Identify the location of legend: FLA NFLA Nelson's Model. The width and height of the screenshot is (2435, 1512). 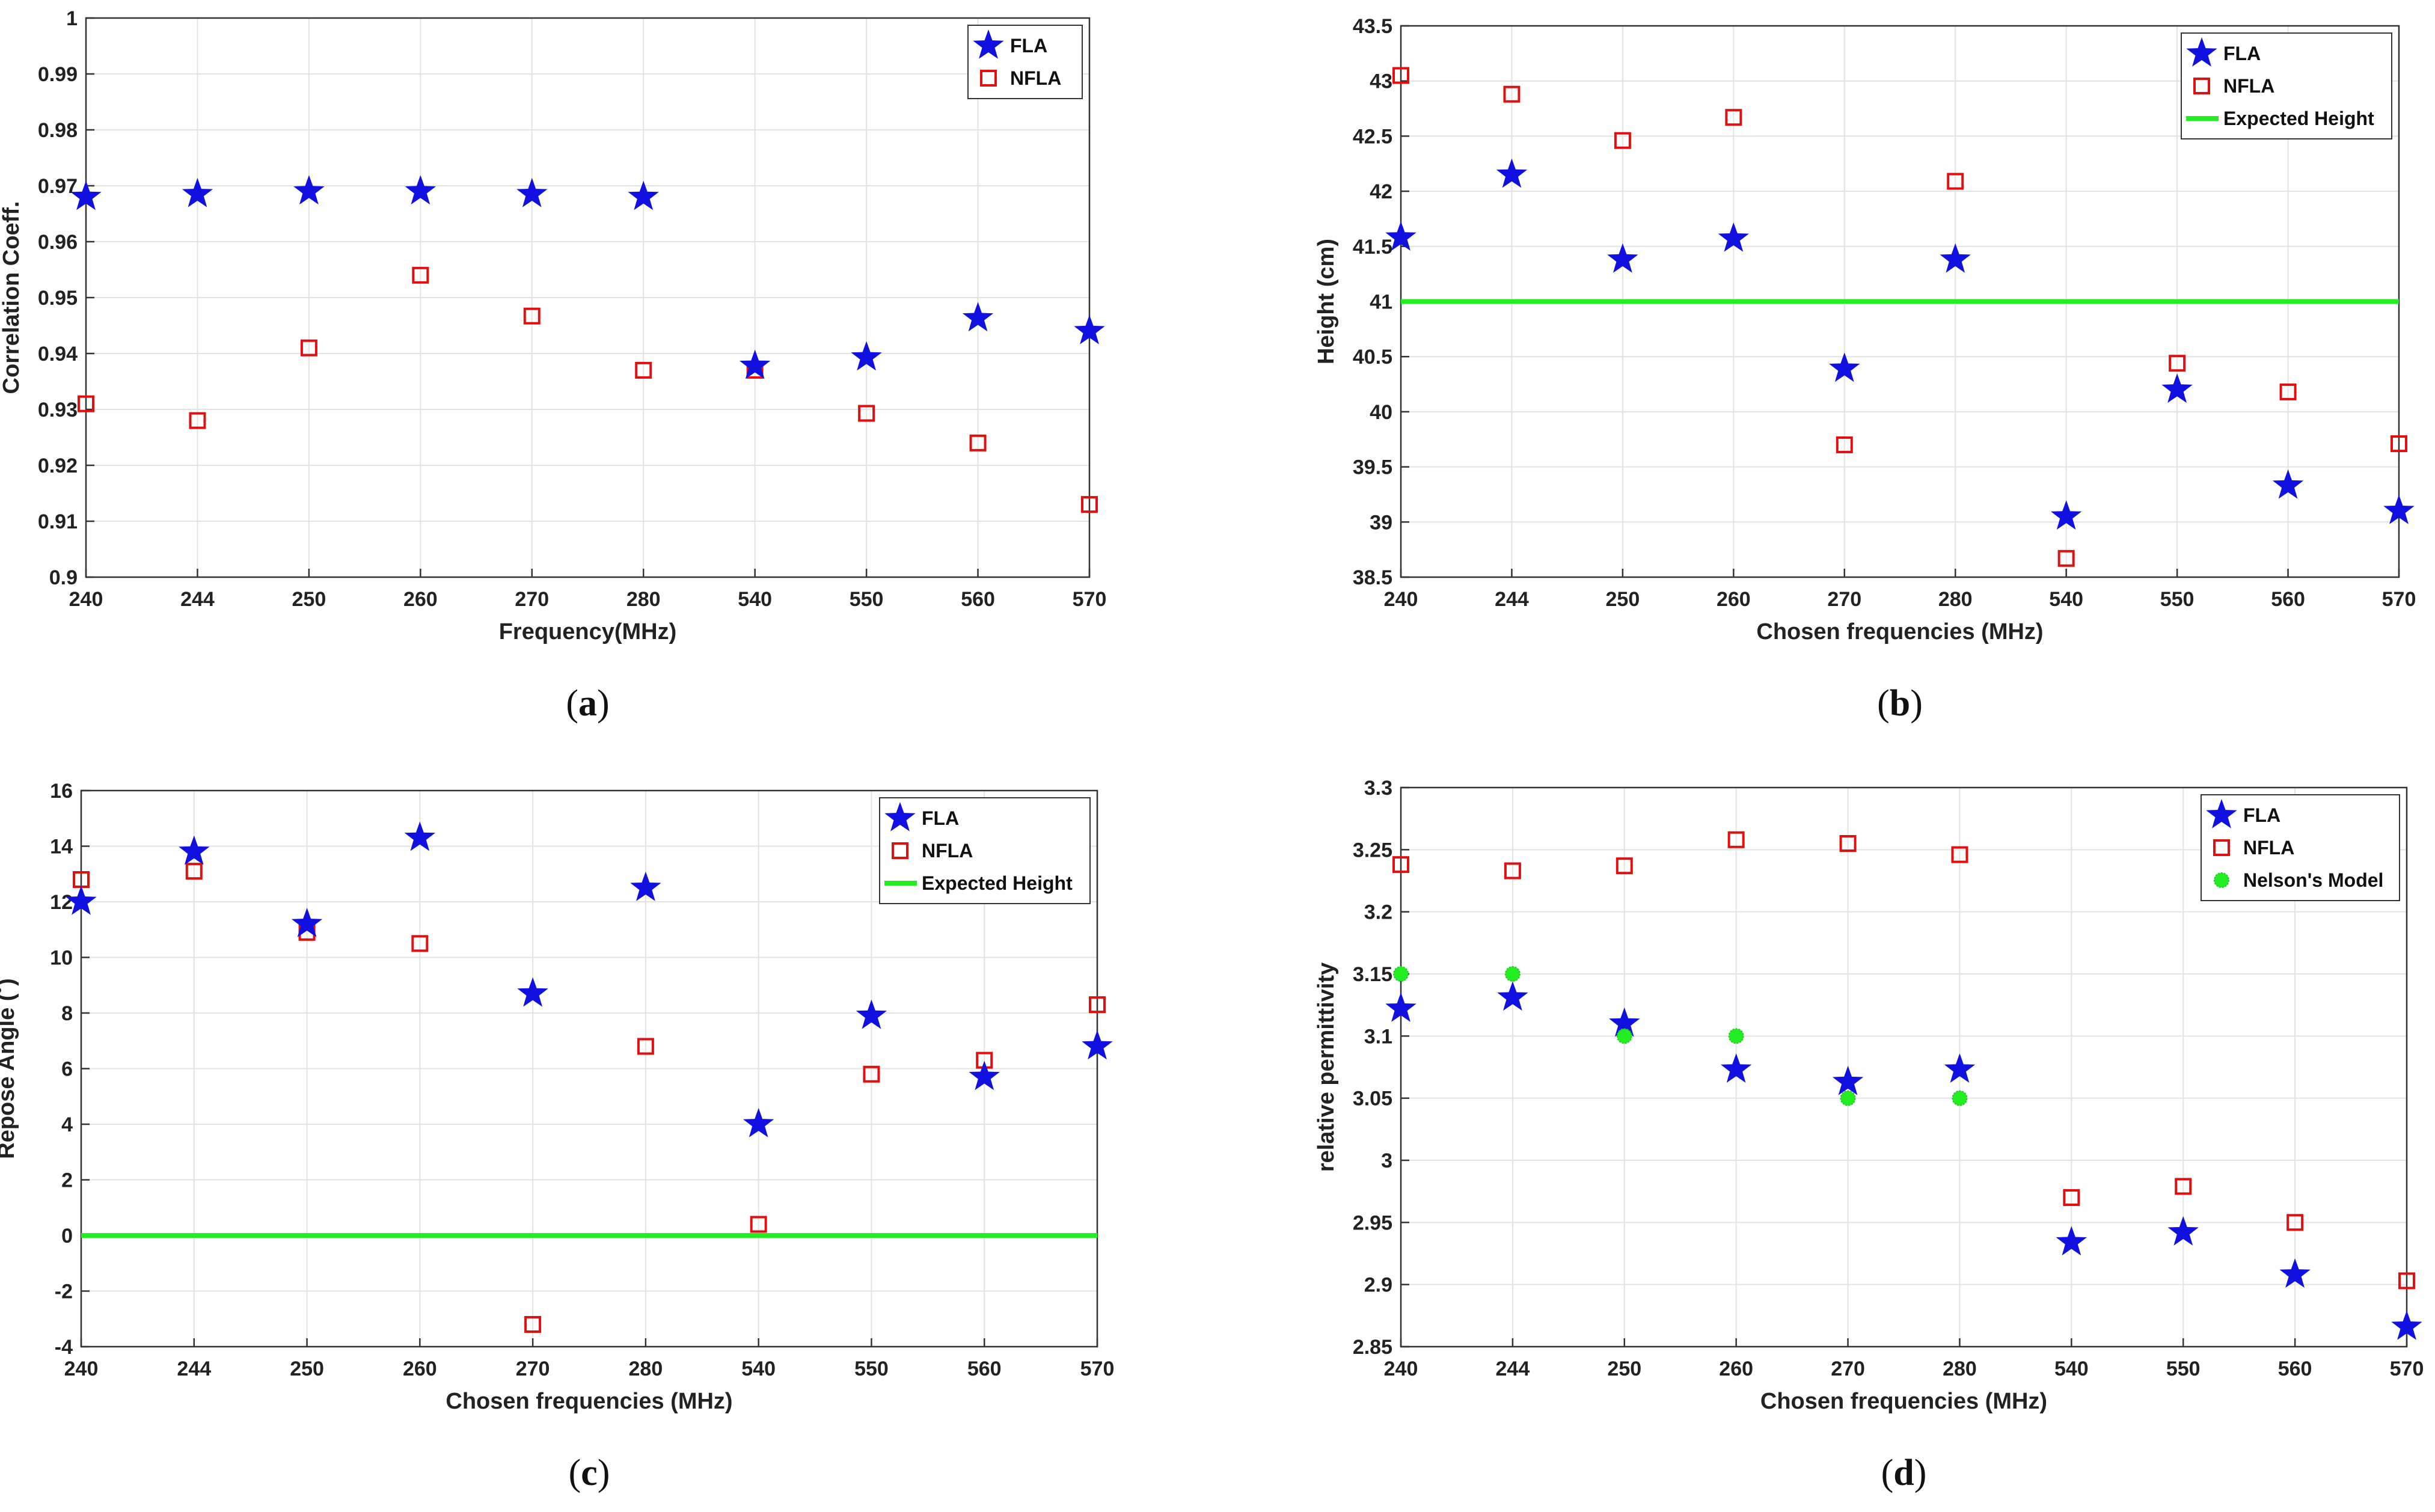
(2300, 847).